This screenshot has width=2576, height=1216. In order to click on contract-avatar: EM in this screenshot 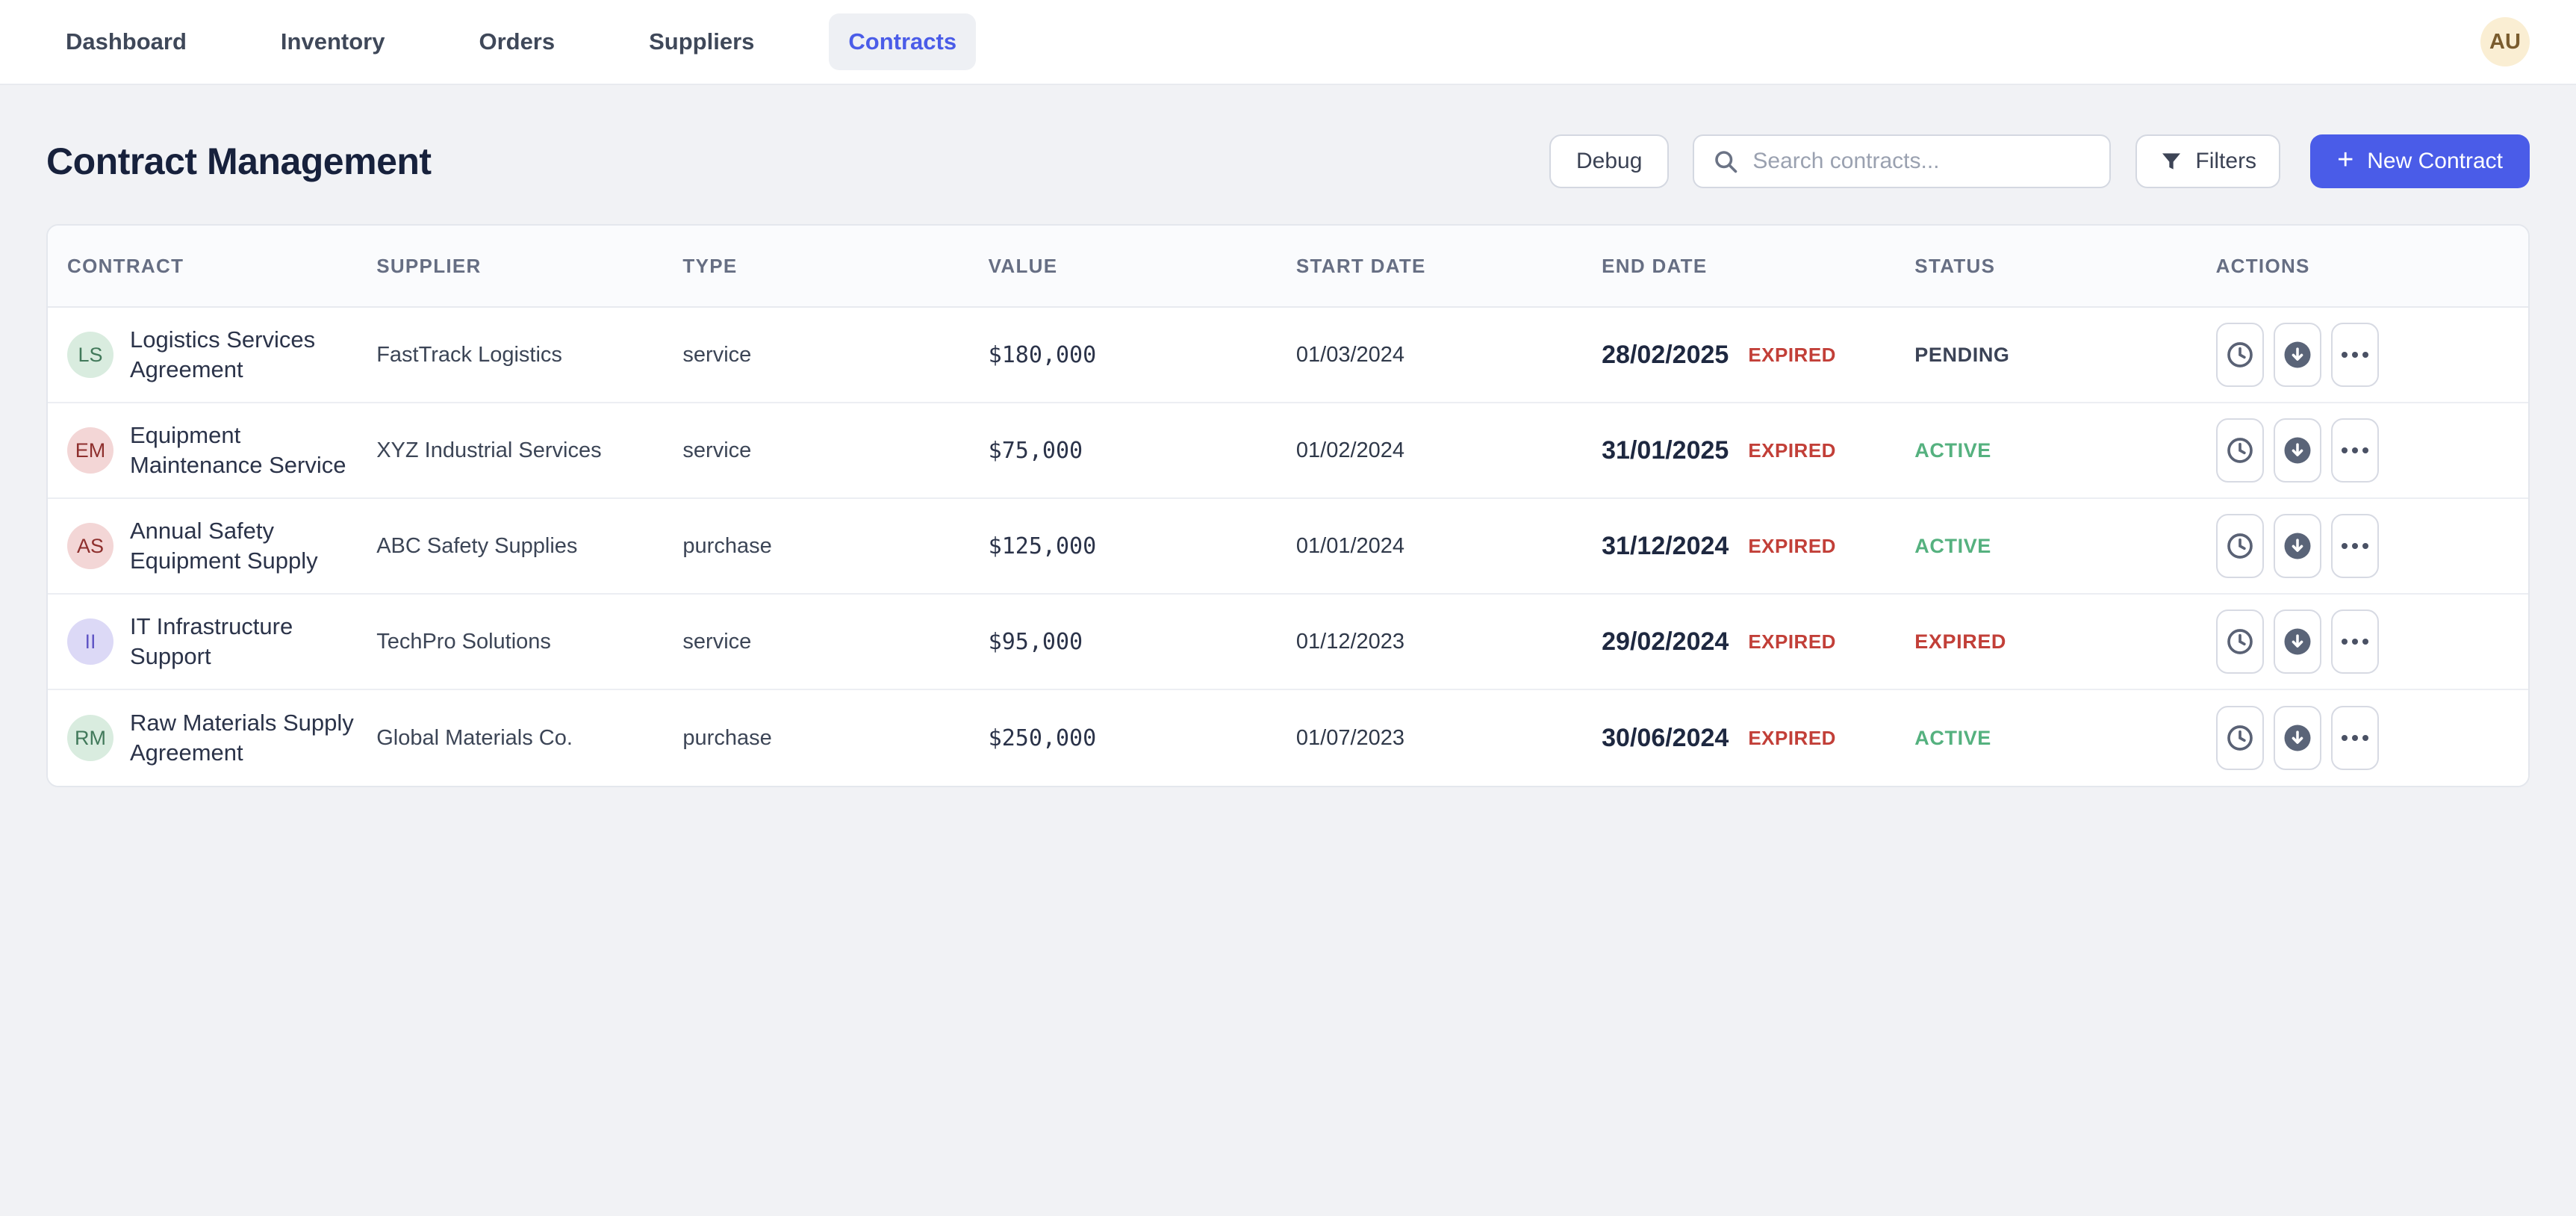, I will do `click(90, 450)`.